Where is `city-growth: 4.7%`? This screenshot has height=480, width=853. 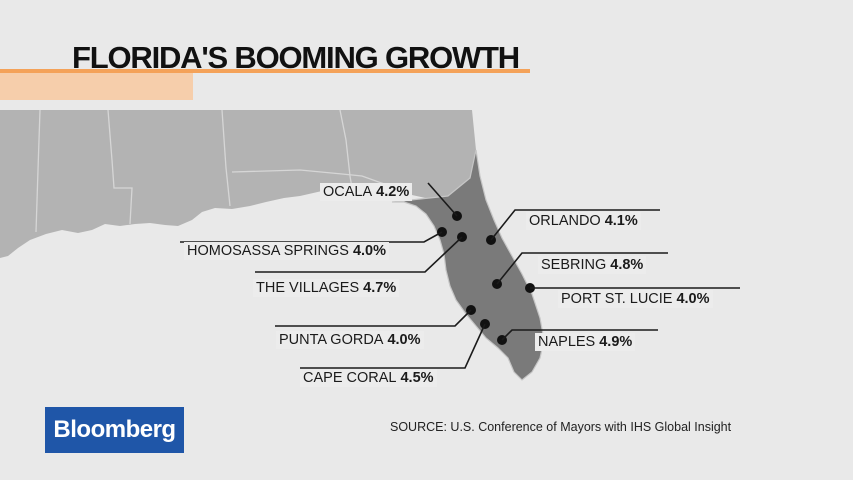 city-growth: 4.7% is located at coordinates (380, 288).